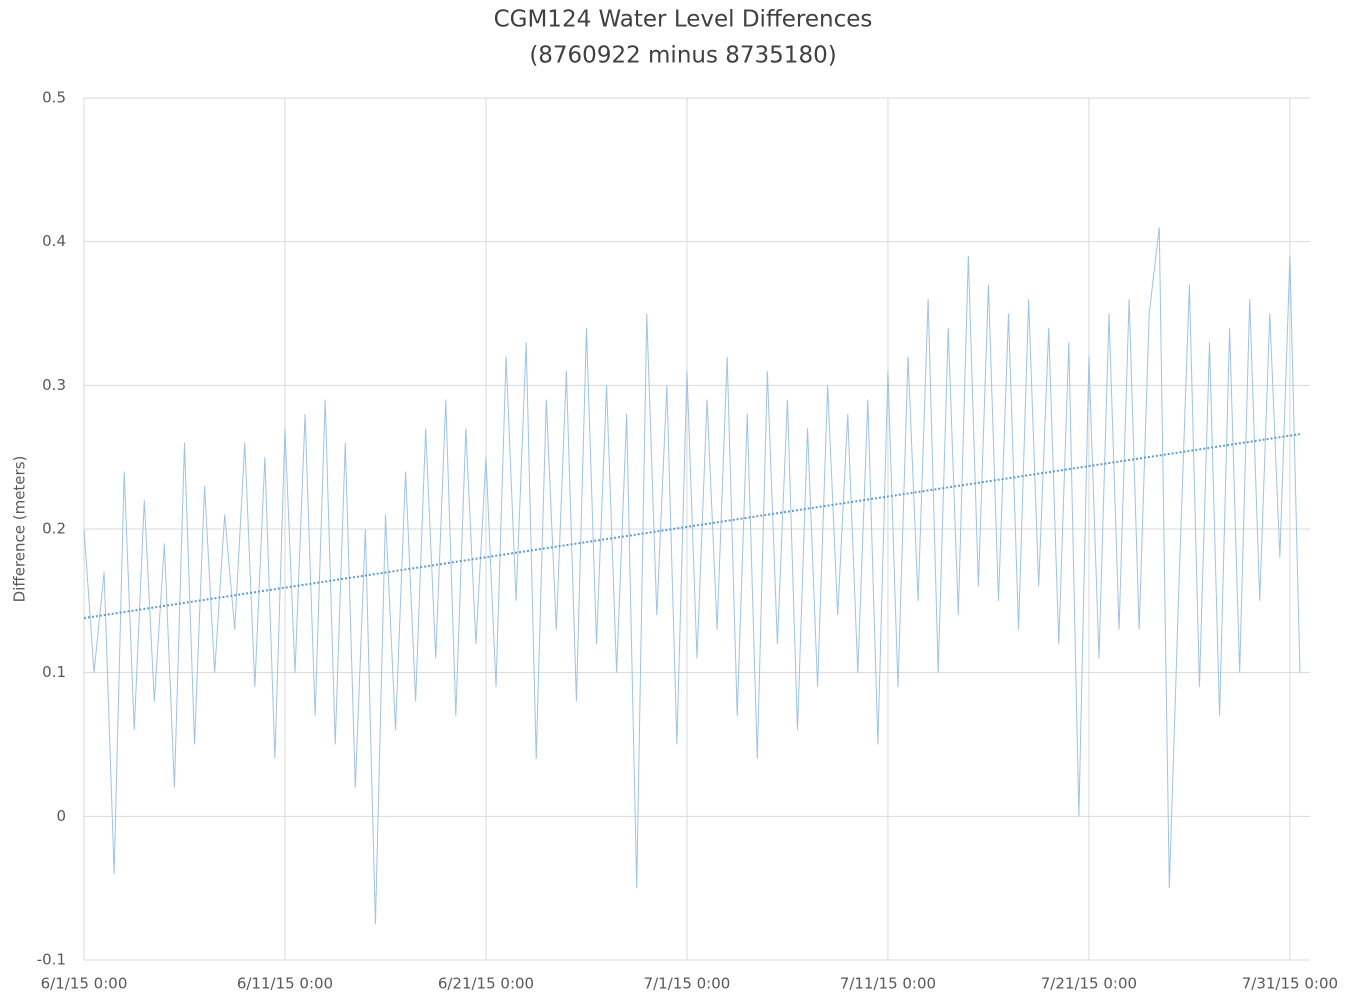 The height and width of the screenshot is (996, 1351). Describe the element at coordinates (54, 98) in the screenshot. I see `y-tick-label: 0.5` at that location.